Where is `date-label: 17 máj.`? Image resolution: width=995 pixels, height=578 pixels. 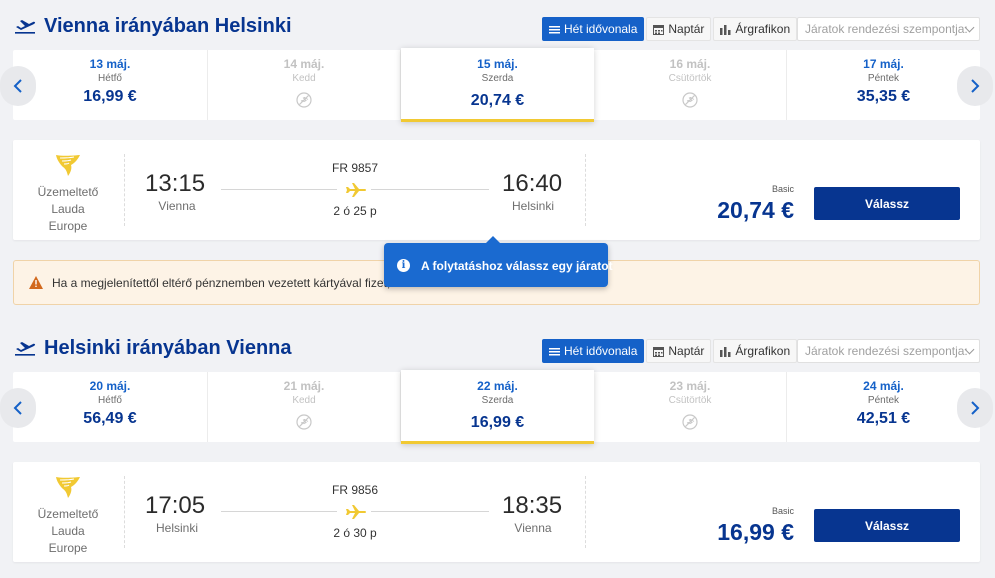
date-label: 17 máj. is located at coordinates (883, 64).